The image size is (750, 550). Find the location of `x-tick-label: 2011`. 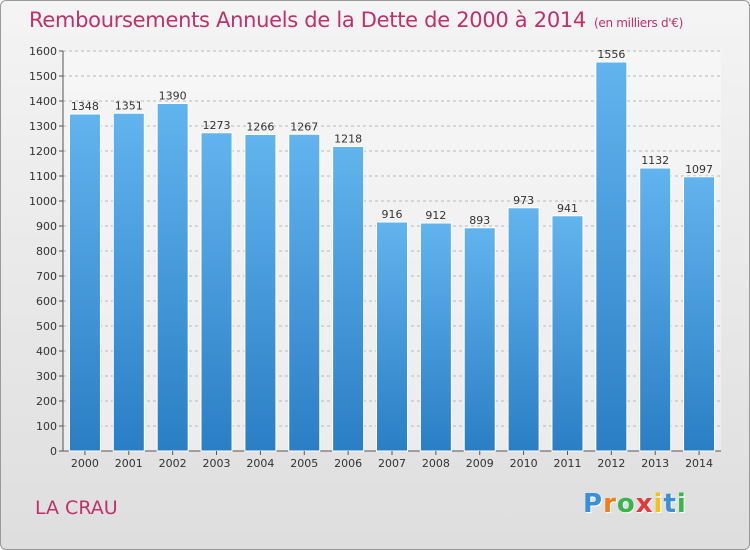

x-tick-label: 2011 is located at coordinates (567, 463).